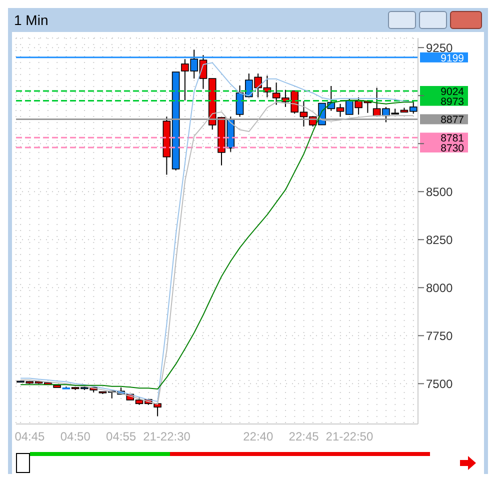 The image size is (496, 496). What do you see at coordinates (452, 138) in the screenshot?
I see `ref-line-label: 8781` at bounding box center [452, 138].